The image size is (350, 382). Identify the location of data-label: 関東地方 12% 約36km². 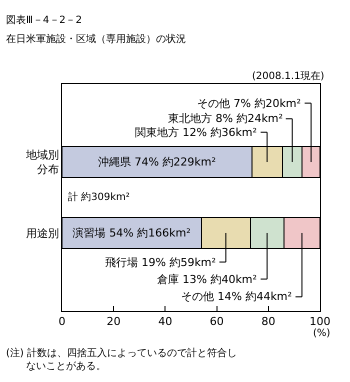
(196, 132).